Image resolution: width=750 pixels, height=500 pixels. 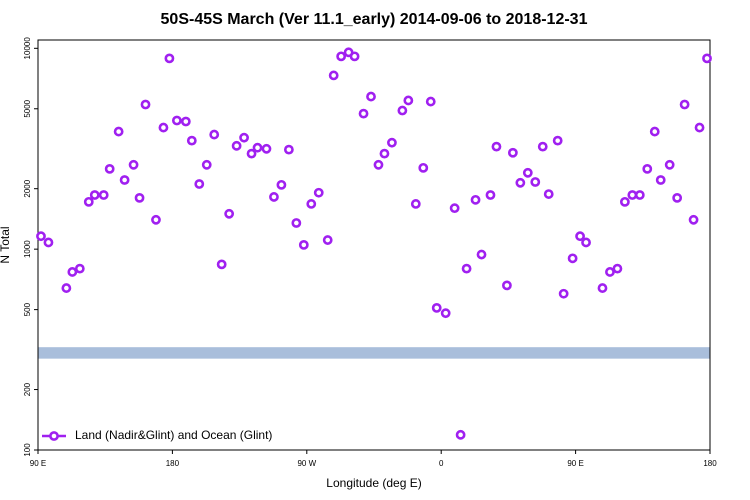 I want to click on y-tick-label: 5000, so click(x=27, y=108).